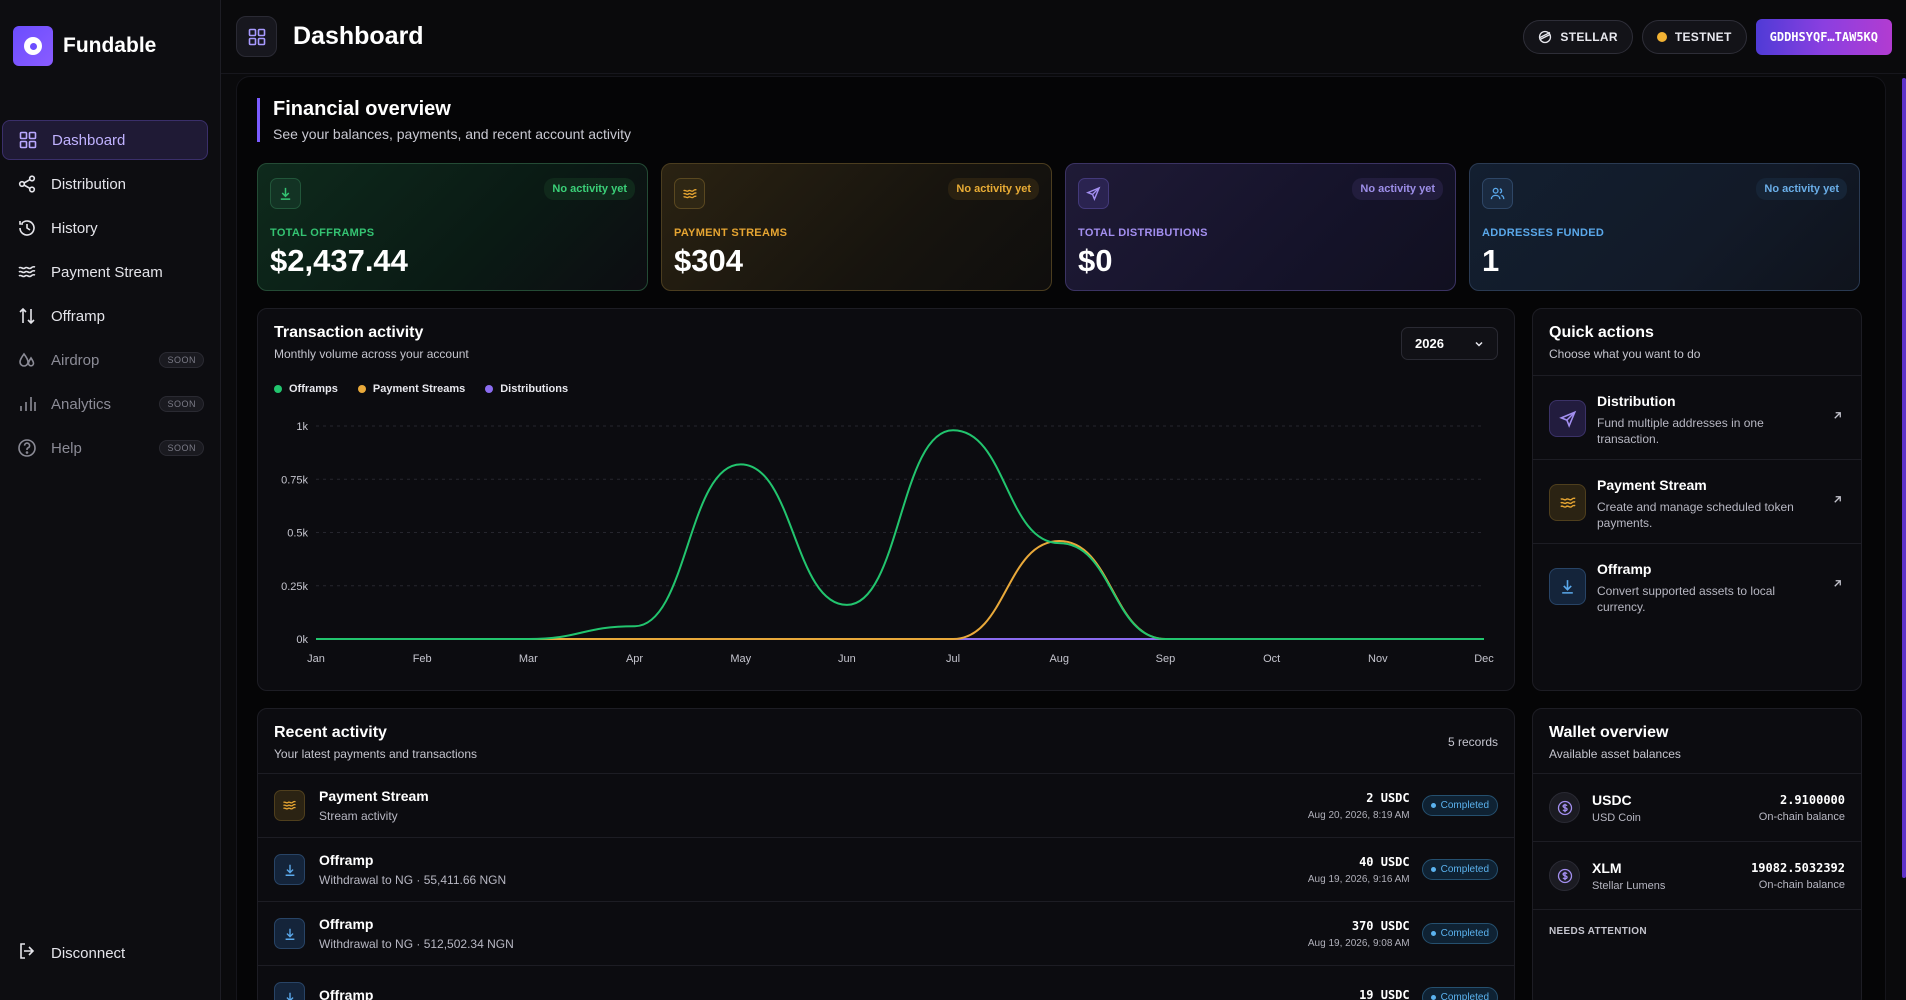  Describe the element at coordinates (953, 659) in the screenshot. I see `x-tick-label: Jul` at that location.